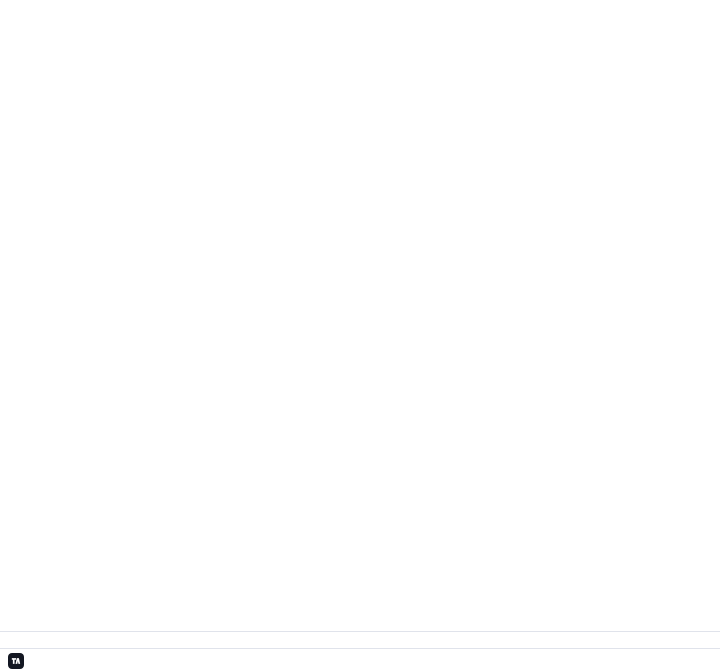 The image size is (720, 672). What do you see at coordinates (16, 660) in the screenshot?
I see `tradingview-logo-icon` at bounding box center [16, 660].